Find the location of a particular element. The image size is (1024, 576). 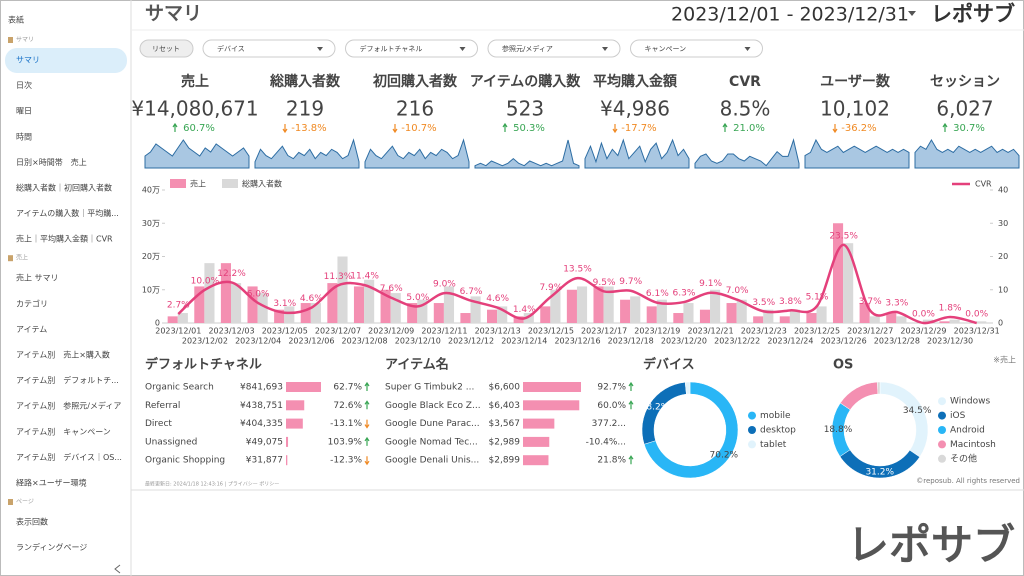

x-tick-label: 2023/12/01 is located at coordinates (178, 331).